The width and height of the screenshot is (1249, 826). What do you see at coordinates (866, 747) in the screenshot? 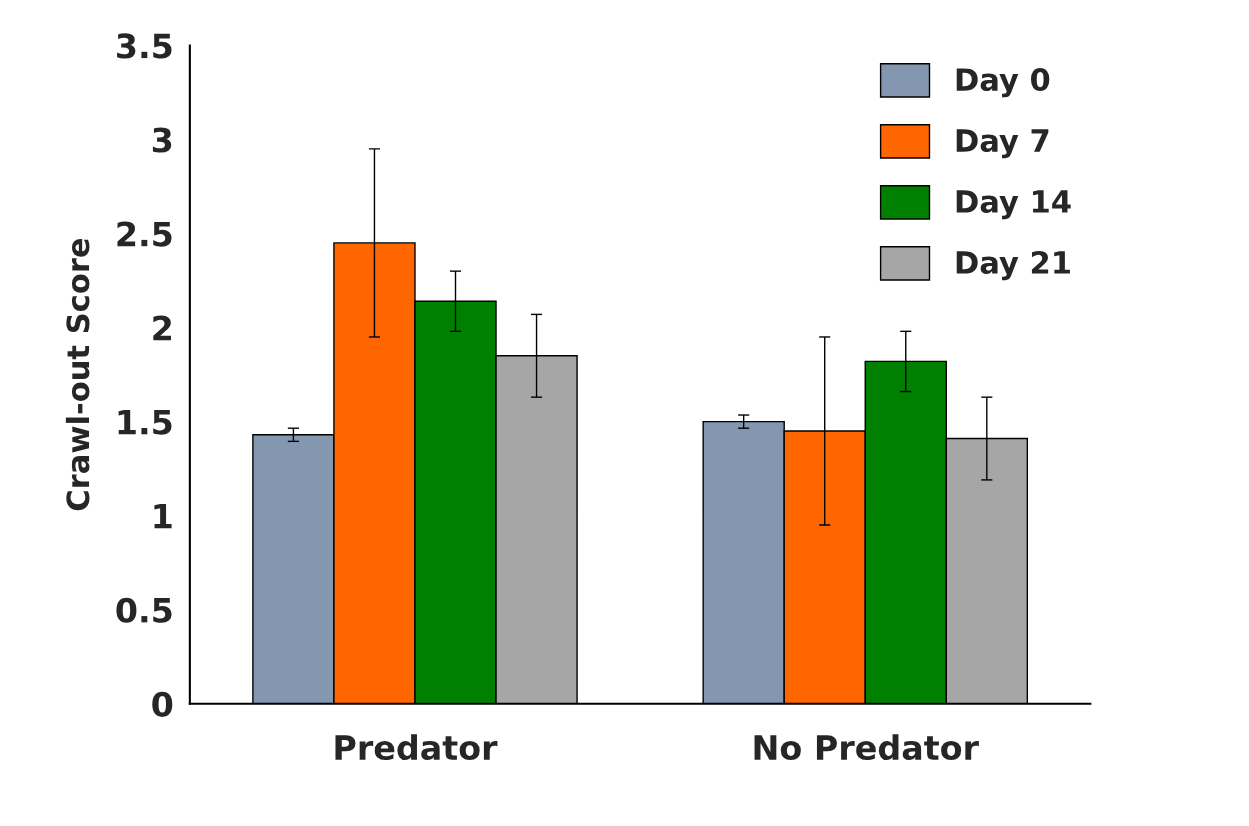
I see `x-tick-label: No Predator` at bounding box center [866, 747].